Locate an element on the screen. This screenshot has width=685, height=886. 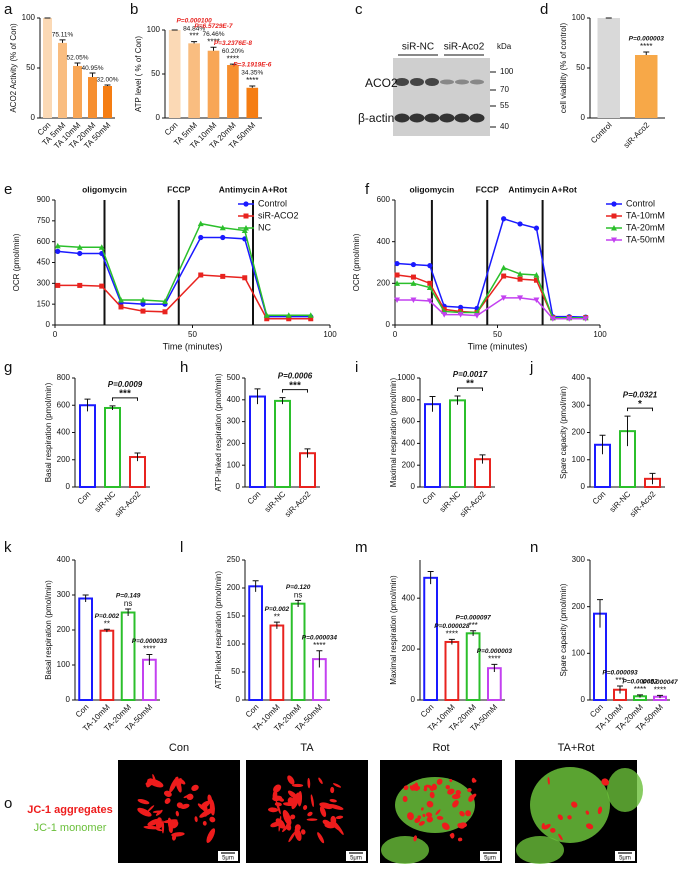
y-axis-label: Basal respiration (pmol/min) is located at coordinates (48, 630).